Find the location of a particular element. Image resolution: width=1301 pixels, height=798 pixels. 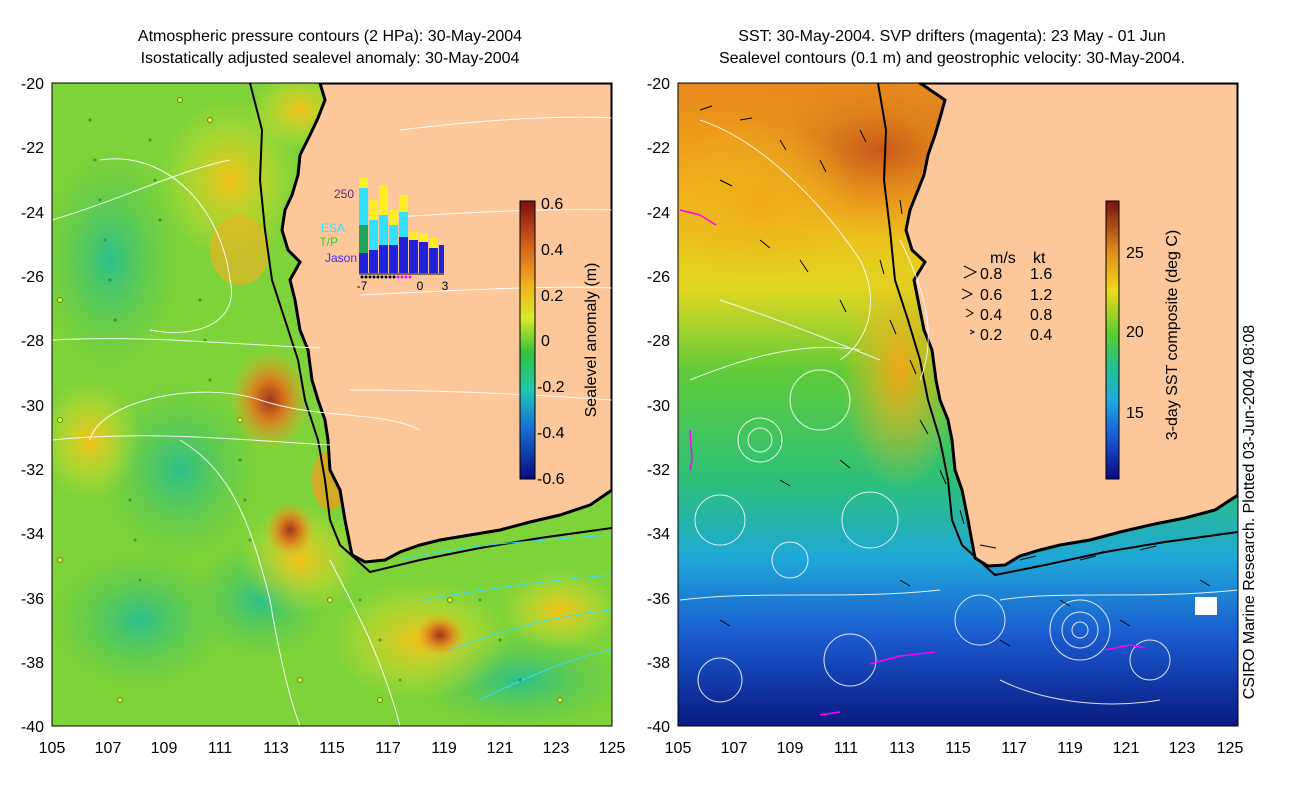

left-y-tick: -28 is located at coordinates (32, 341).